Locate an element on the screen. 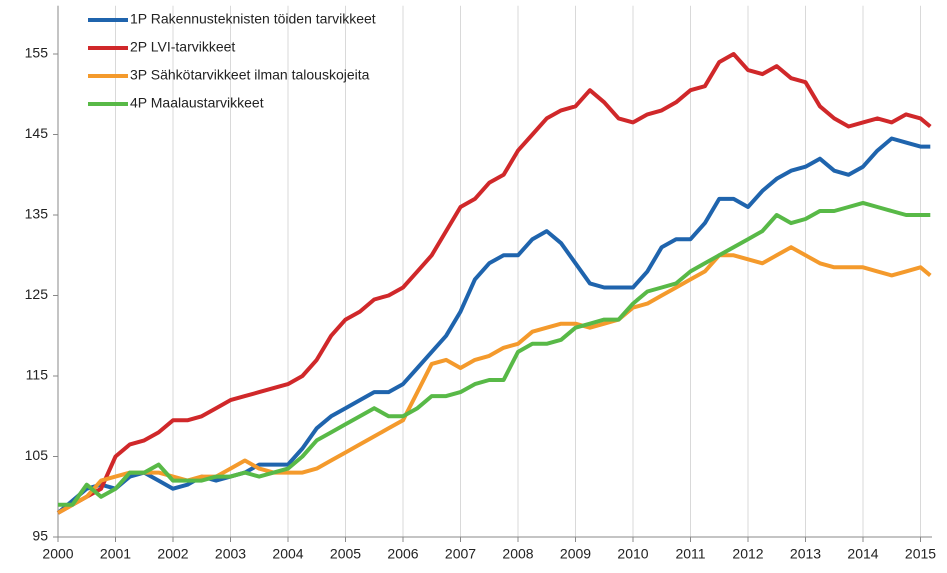 The height and width of the screenshot is (573, 947). x-tick-label: 2011 is located at coordinates (690, 554).